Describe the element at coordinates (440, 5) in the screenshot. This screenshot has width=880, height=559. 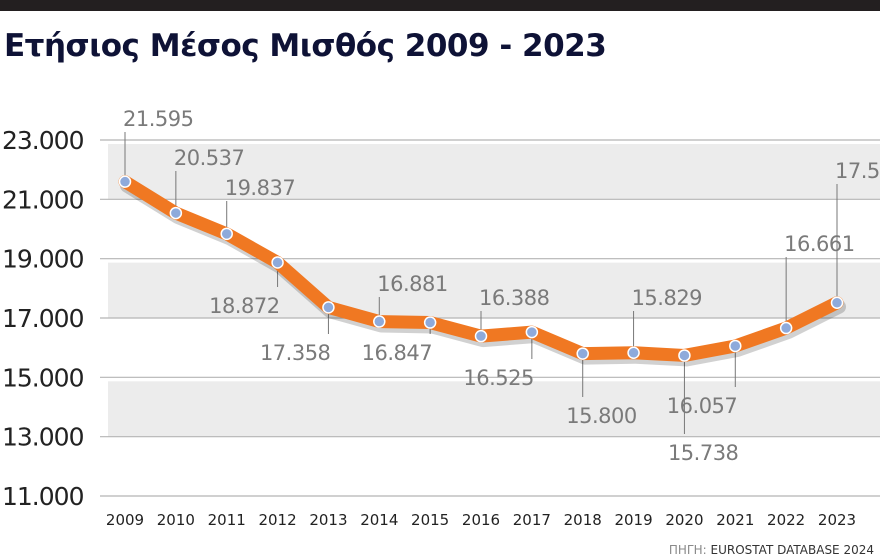
I see `top-bar` at that location.